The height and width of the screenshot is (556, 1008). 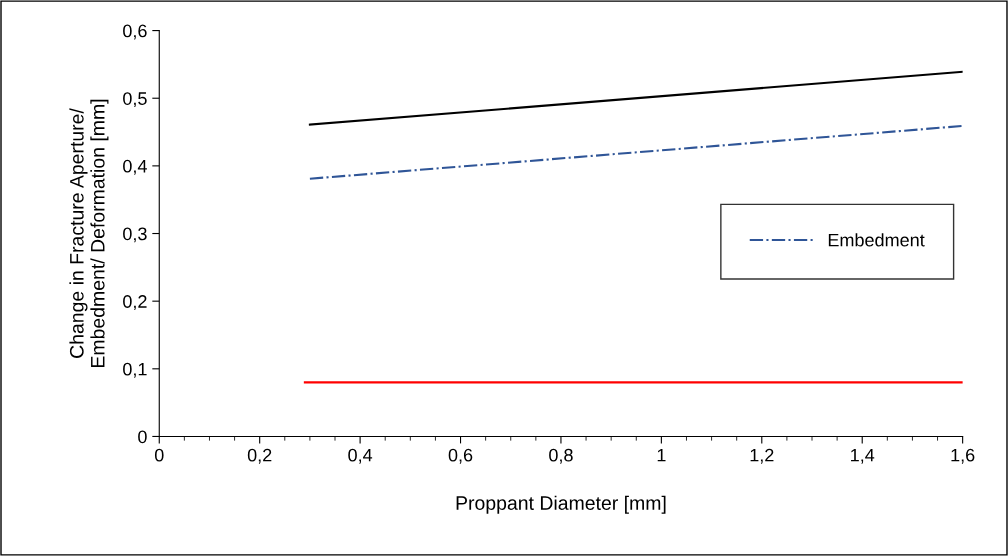 I want to click on x-tick-label: 1, so click(x=661, y=455).